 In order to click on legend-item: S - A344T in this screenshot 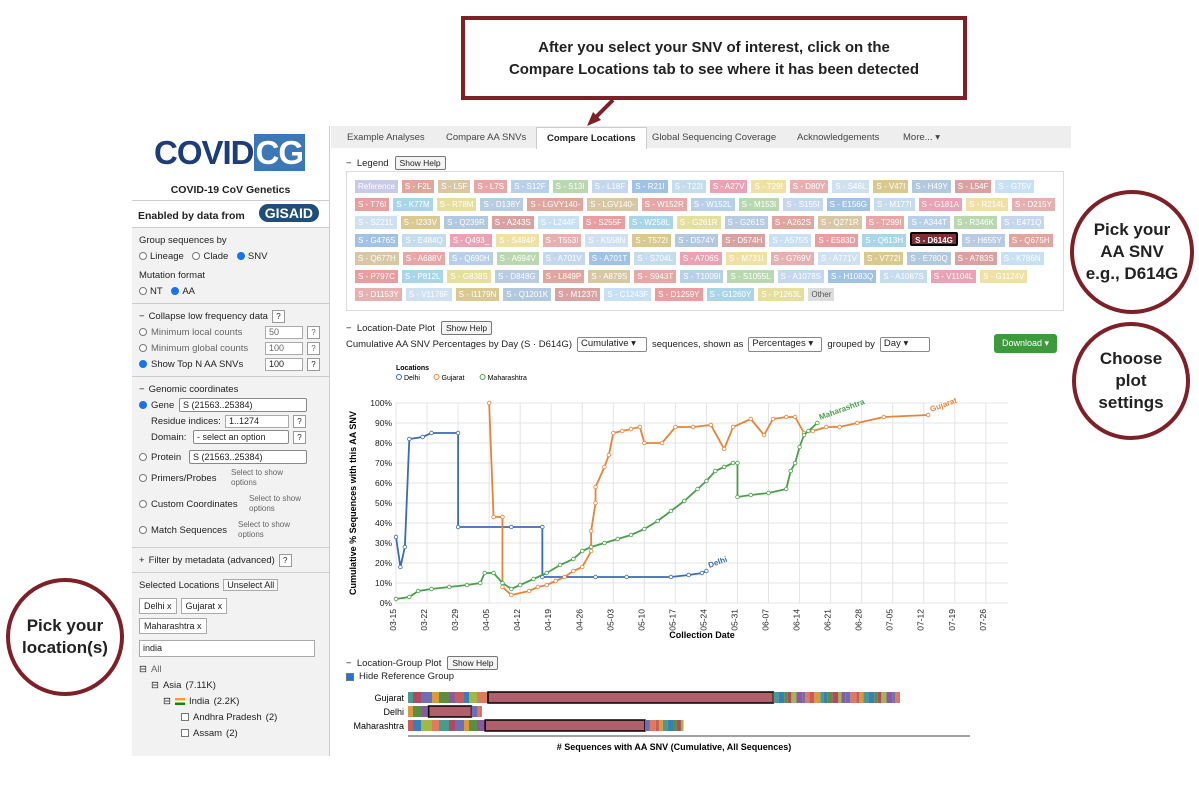, I will do `click(929, 222)`.